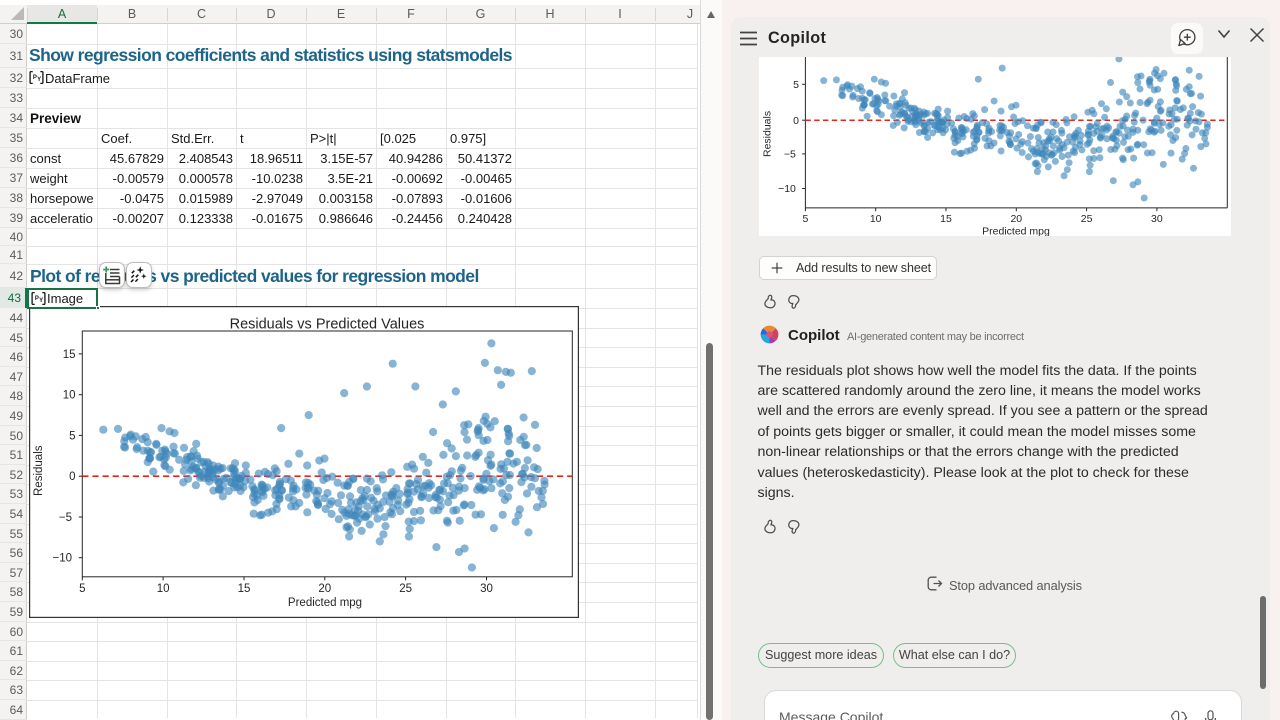  I want to click on svg-text: Residuals vs Predicted Values, so click(327, 325).